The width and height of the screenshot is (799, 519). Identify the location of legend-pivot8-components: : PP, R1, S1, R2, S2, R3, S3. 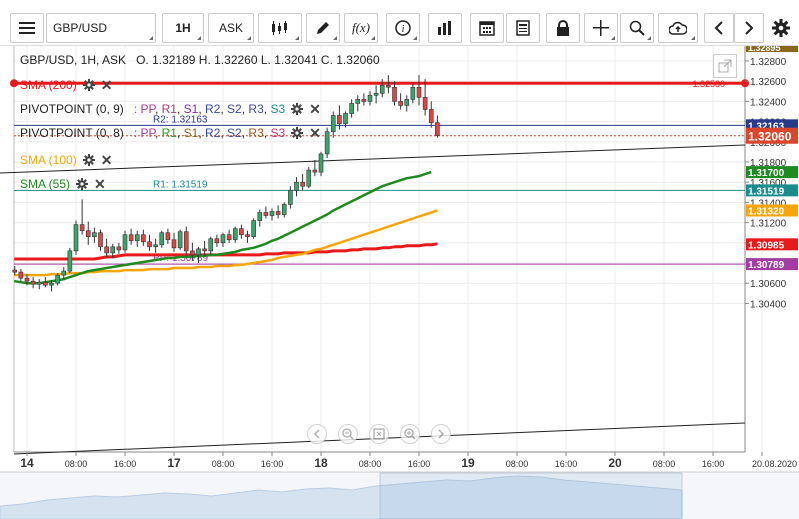
(209, 133).